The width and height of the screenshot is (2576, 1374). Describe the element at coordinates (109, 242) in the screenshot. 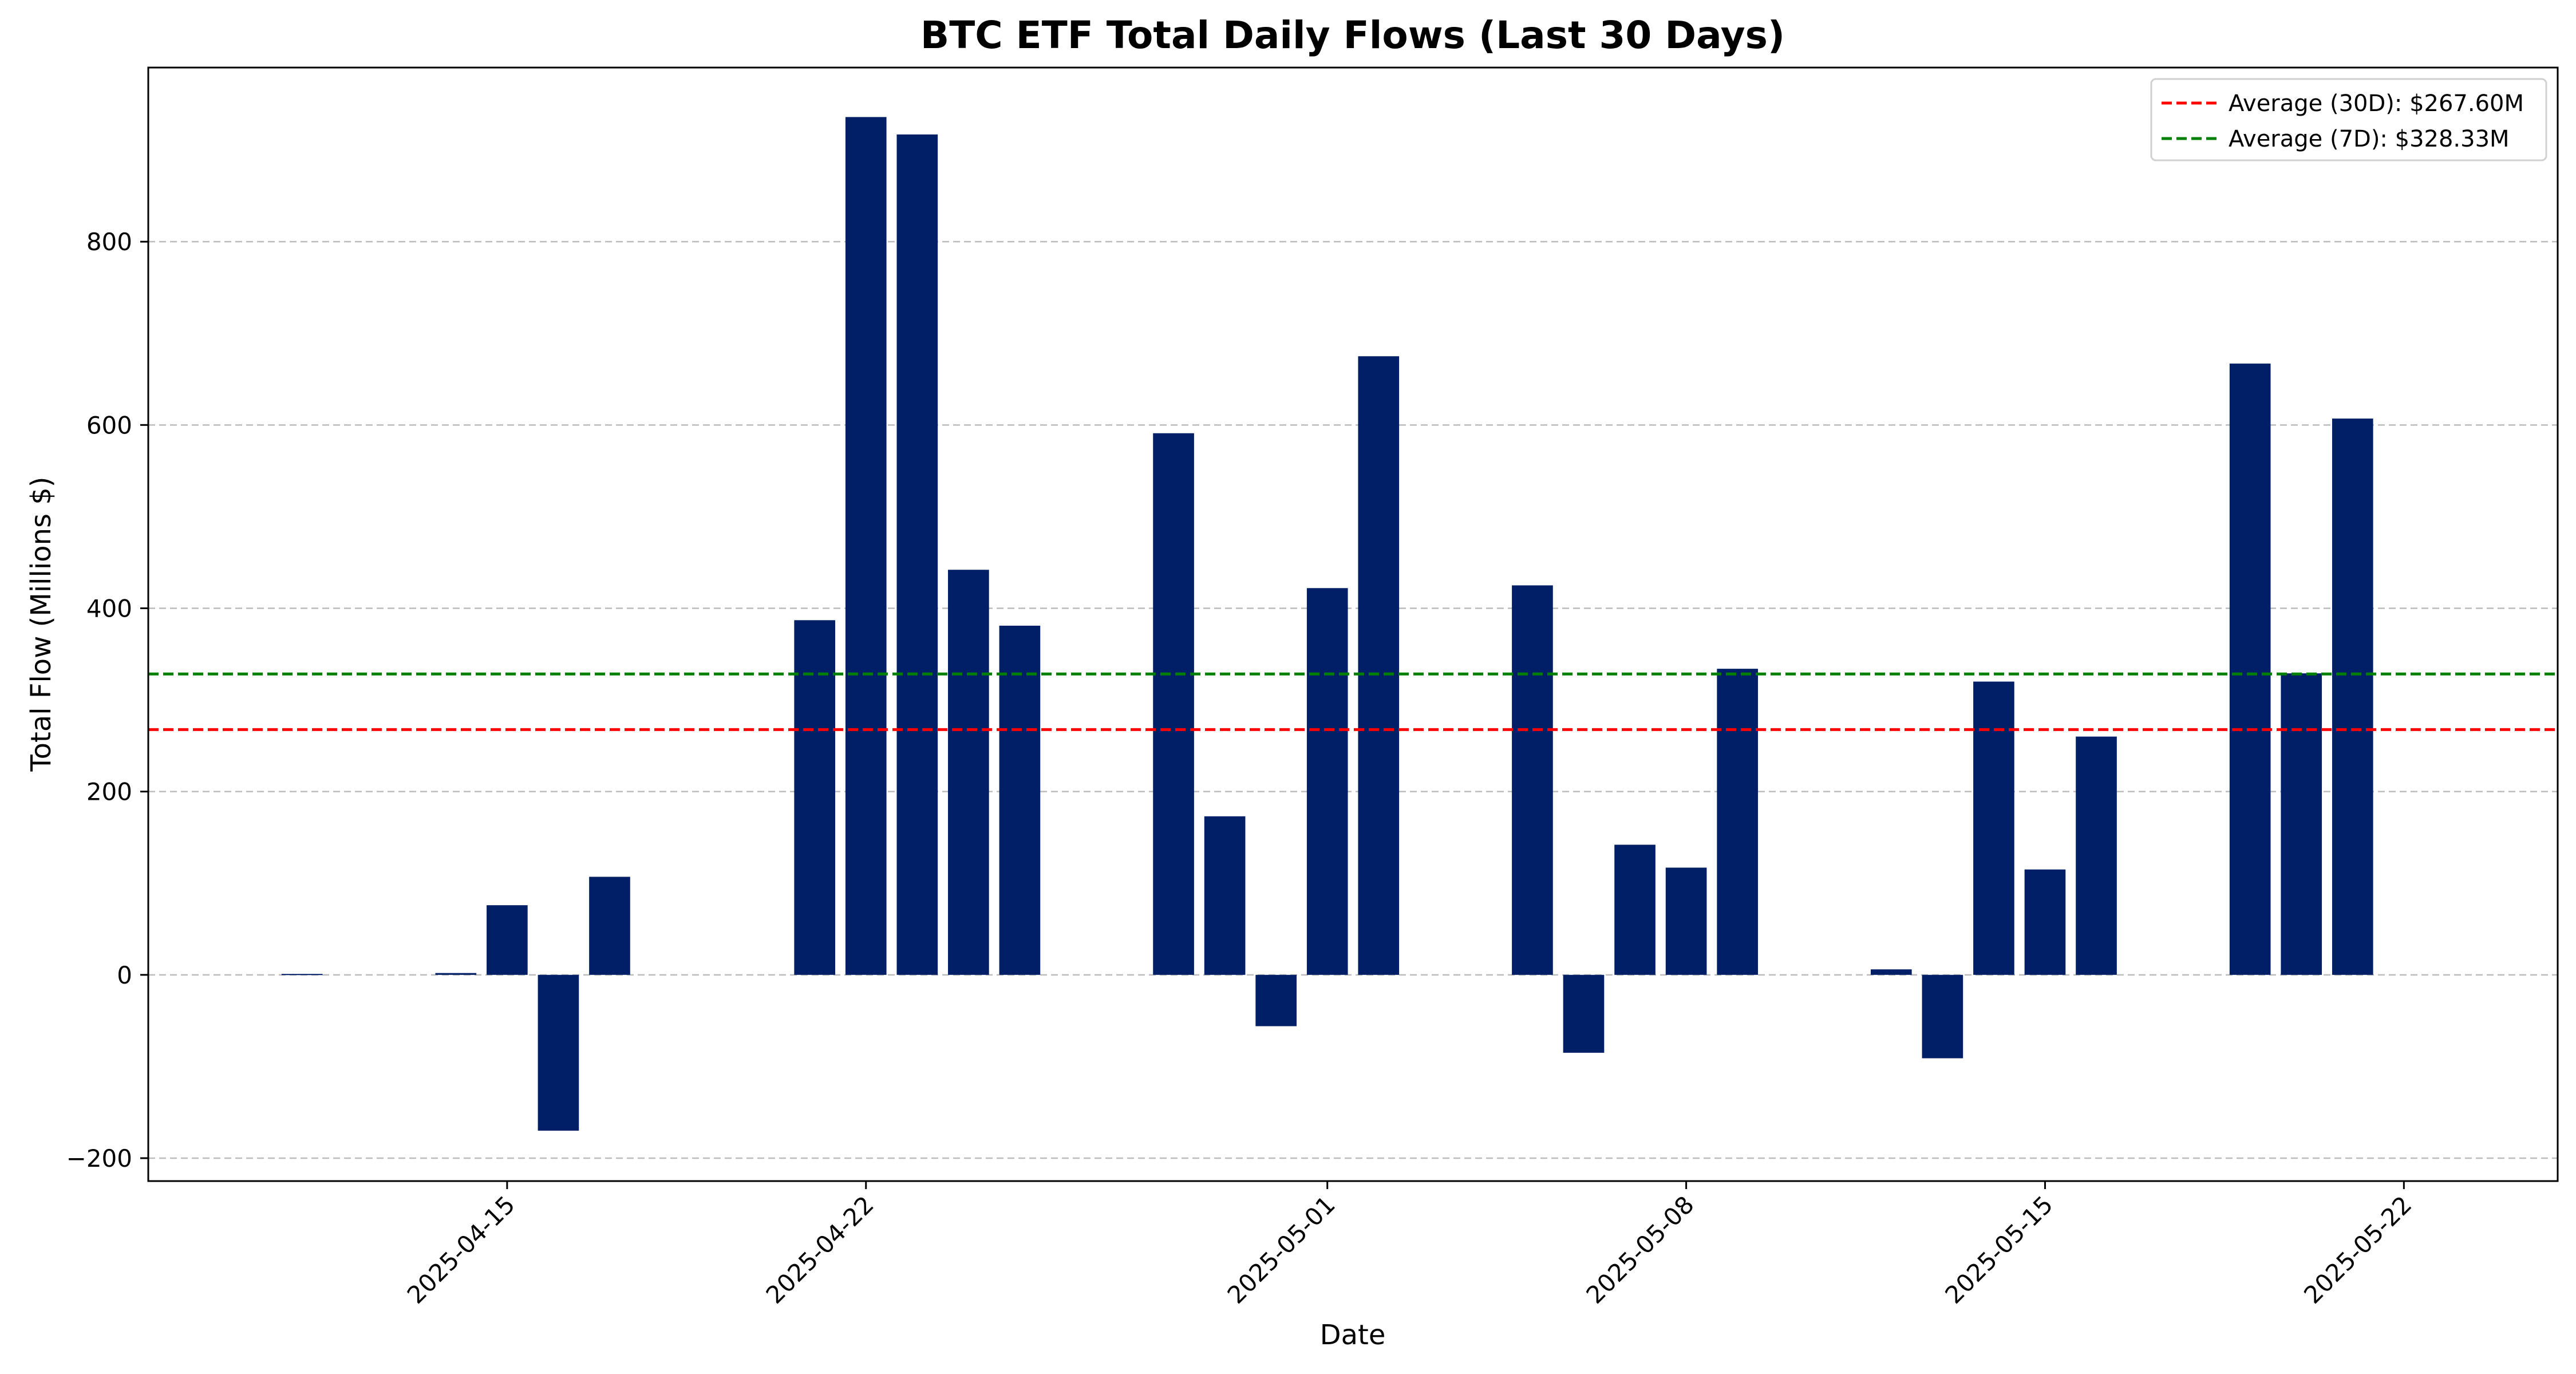

I see `y-tick-label: 800` at that location.